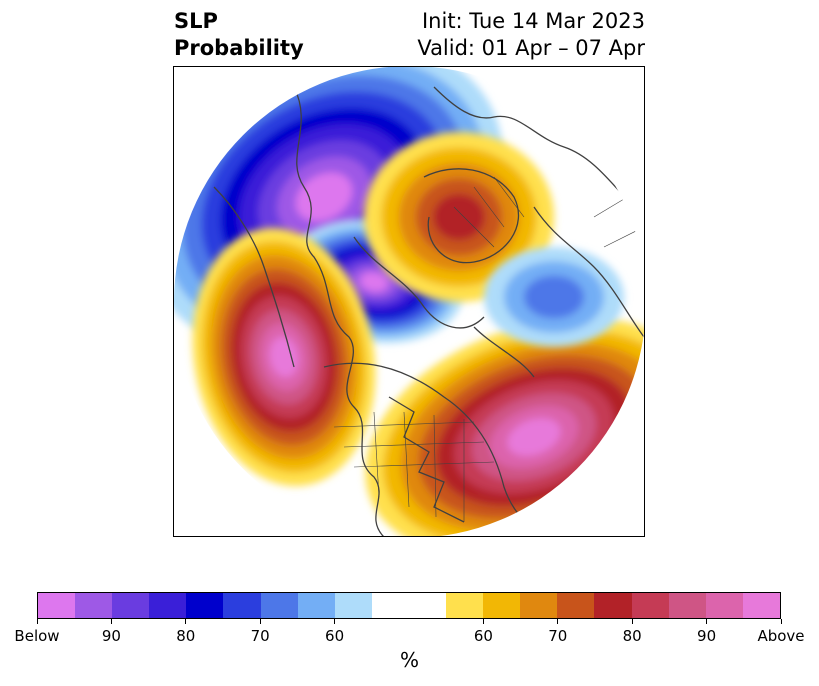  I want to click on map-title: SLP Probability, so click(239, 35).